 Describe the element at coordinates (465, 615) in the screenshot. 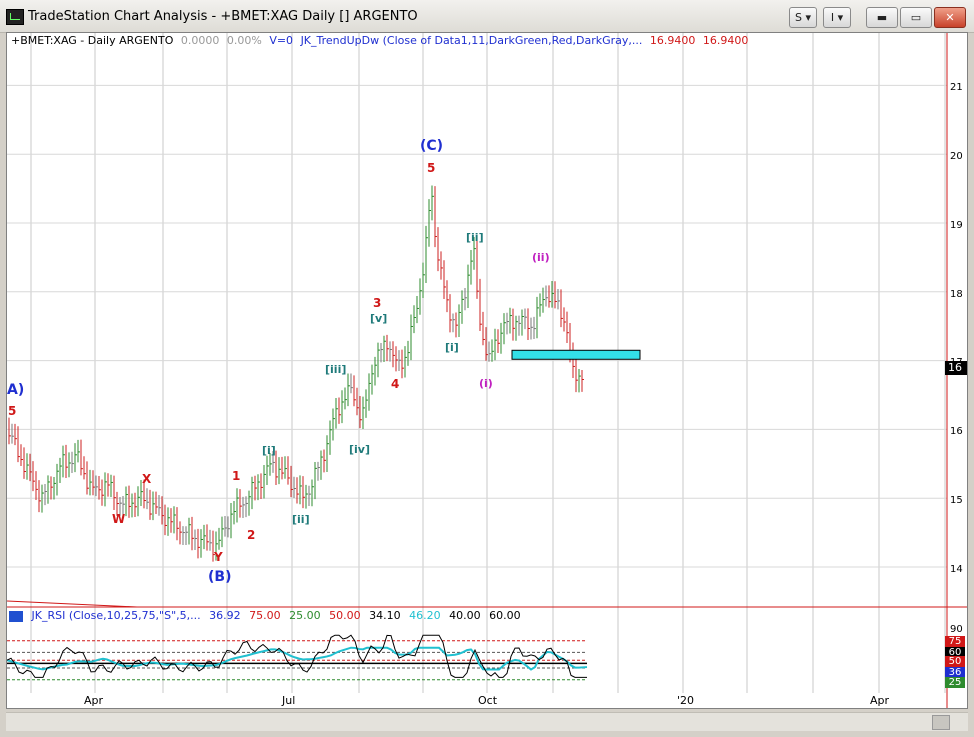

I see `rsi-value-7: 40.00` at that location.